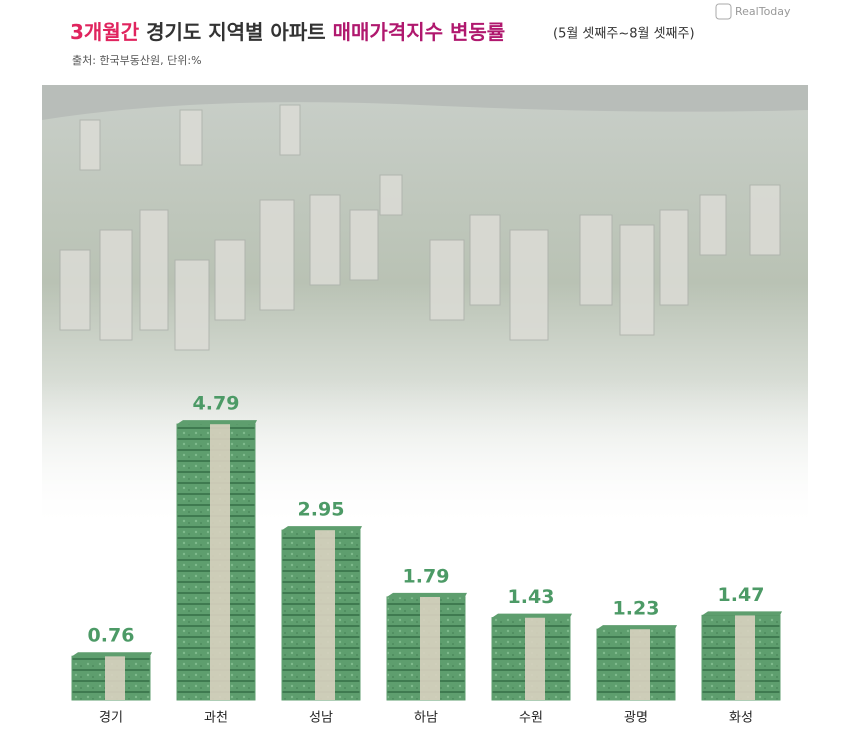  Describe the element at coordinates (531, 718) in the screenshot. I see `x-tick-label: 수원` at that location.